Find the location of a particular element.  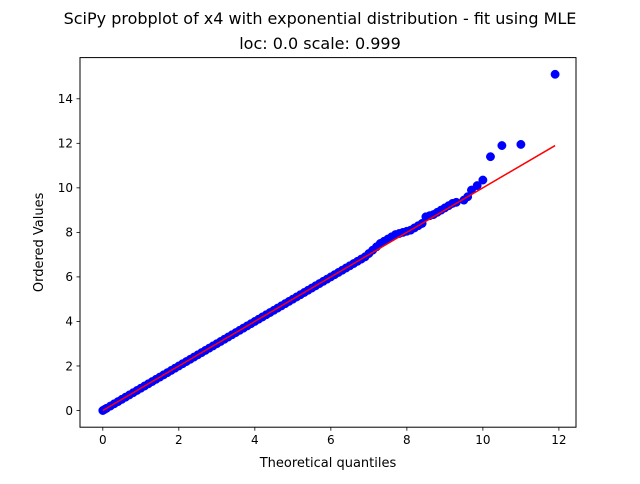

x-tick-label: 6 is located at coordinates (331, 440).